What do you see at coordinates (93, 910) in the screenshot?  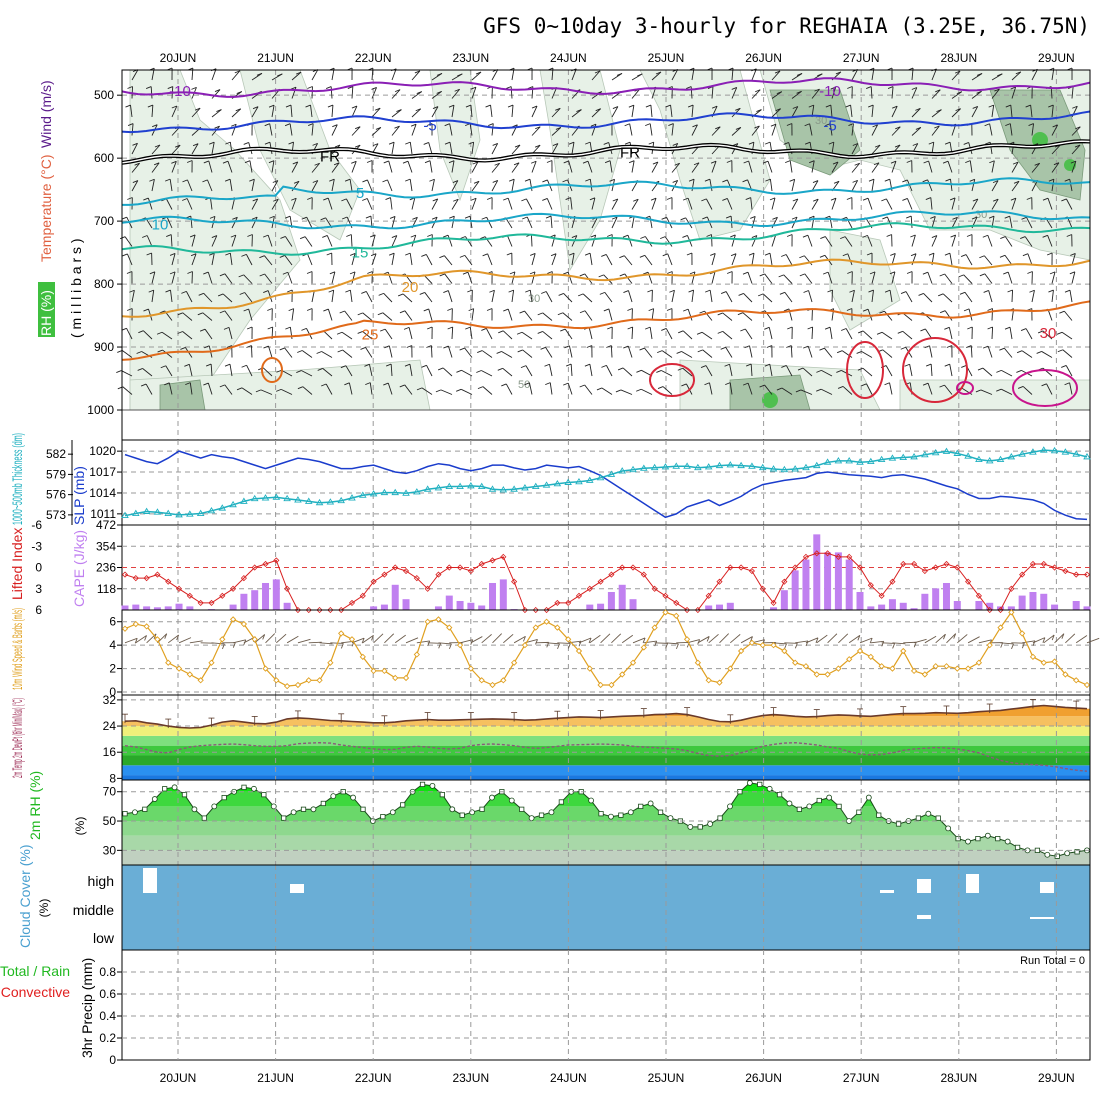 I see `cloud-level-label: middle` at bounding box center [93, 910].